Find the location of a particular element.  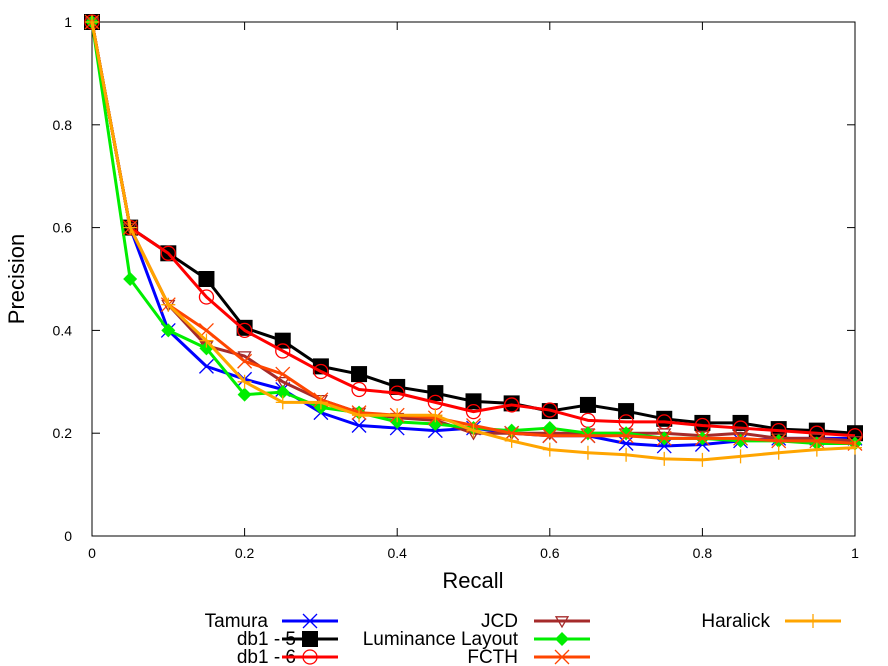

y-tick-label: 0.4 is located at coordinates (63, 330).